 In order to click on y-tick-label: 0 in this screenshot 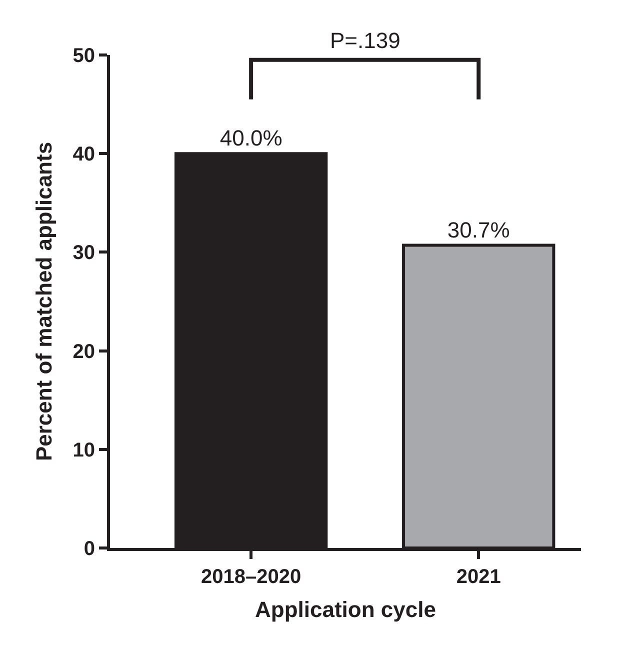, I will do `click(89, 549)`.